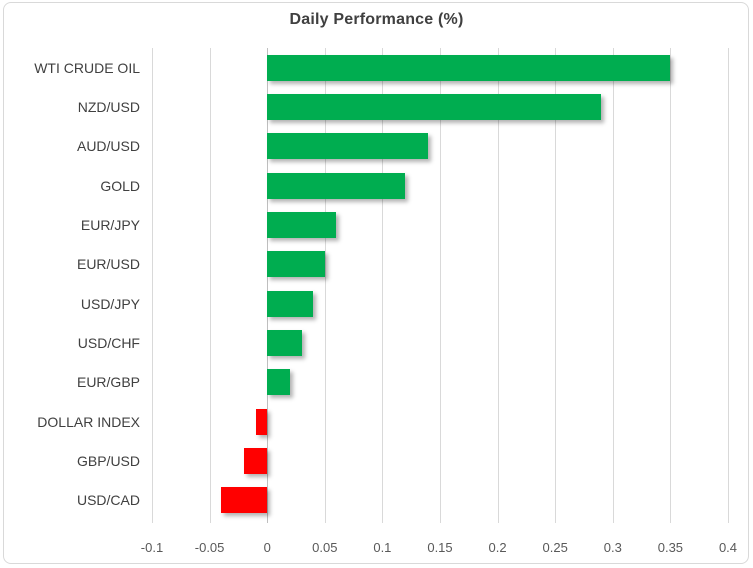 The width and height of the screenshot is (753, 568). I want to click on bar-eur-jpy, so click(302, 225).